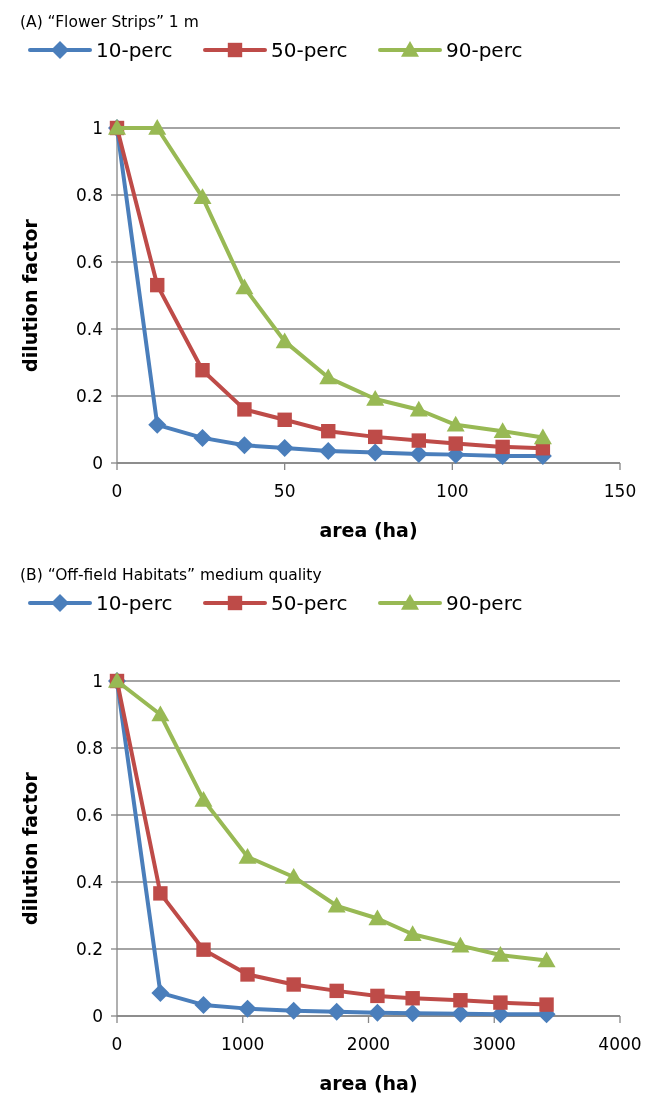 This screenshot has height=1107, width=652. What do you see at coordinates (620, 491) in the screenshot?
I see `x-tick-label: 150` at bounding box center [620, 491].